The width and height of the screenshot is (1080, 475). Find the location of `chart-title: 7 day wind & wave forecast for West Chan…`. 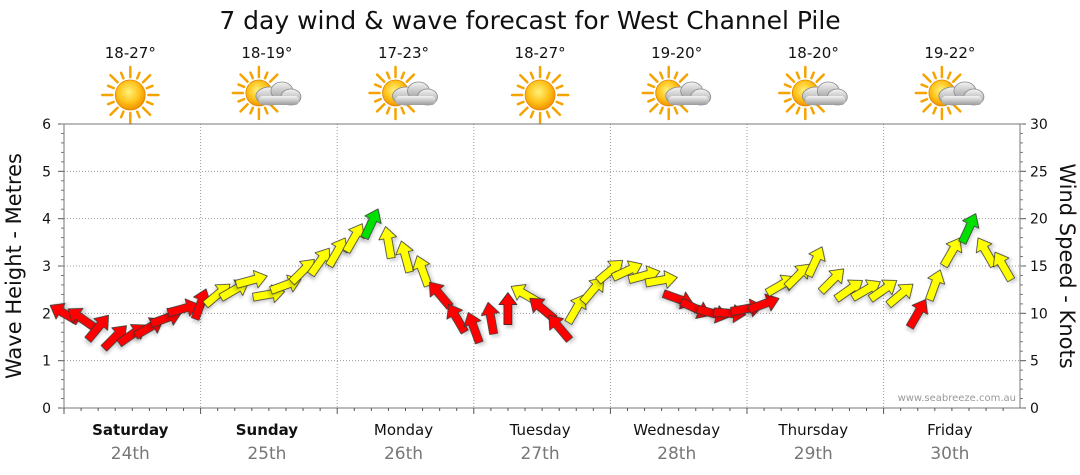

chart-title: 7 day wind & wave forecast for West Chan… is located at coordinates (529, 20).